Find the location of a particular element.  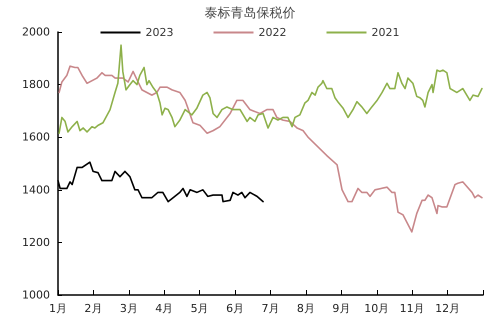

legend-label: 2021 is located at coordinates (385, 32).